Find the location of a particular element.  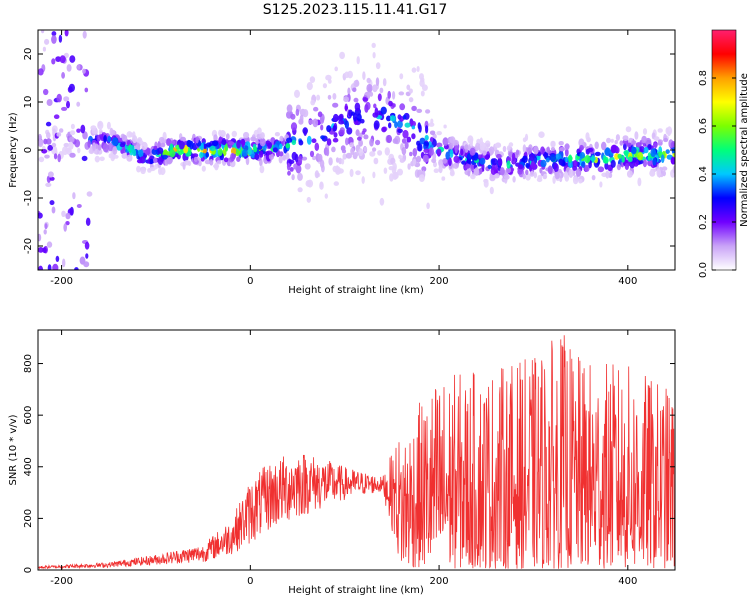

y-tick-label: 10 is located at coordinates (28, 102).